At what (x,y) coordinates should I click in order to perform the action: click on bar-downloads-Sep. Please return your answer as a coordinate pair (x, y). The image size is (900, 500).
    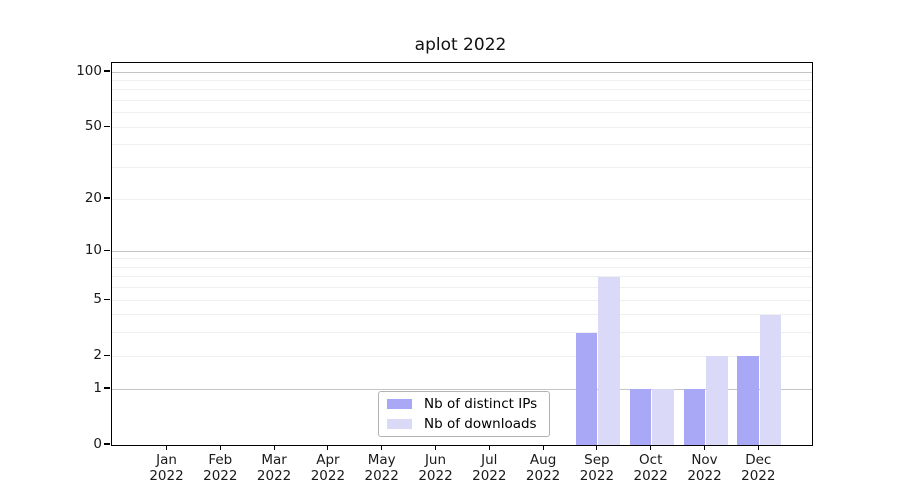
    Looking at the image, I should click on (609, 360).